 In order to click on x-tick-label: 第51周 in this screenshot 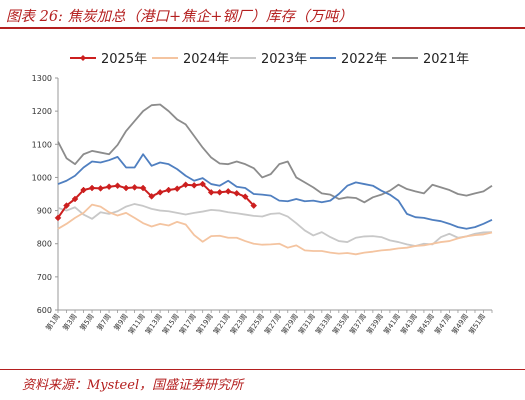, I will do `click(477, 324)`.